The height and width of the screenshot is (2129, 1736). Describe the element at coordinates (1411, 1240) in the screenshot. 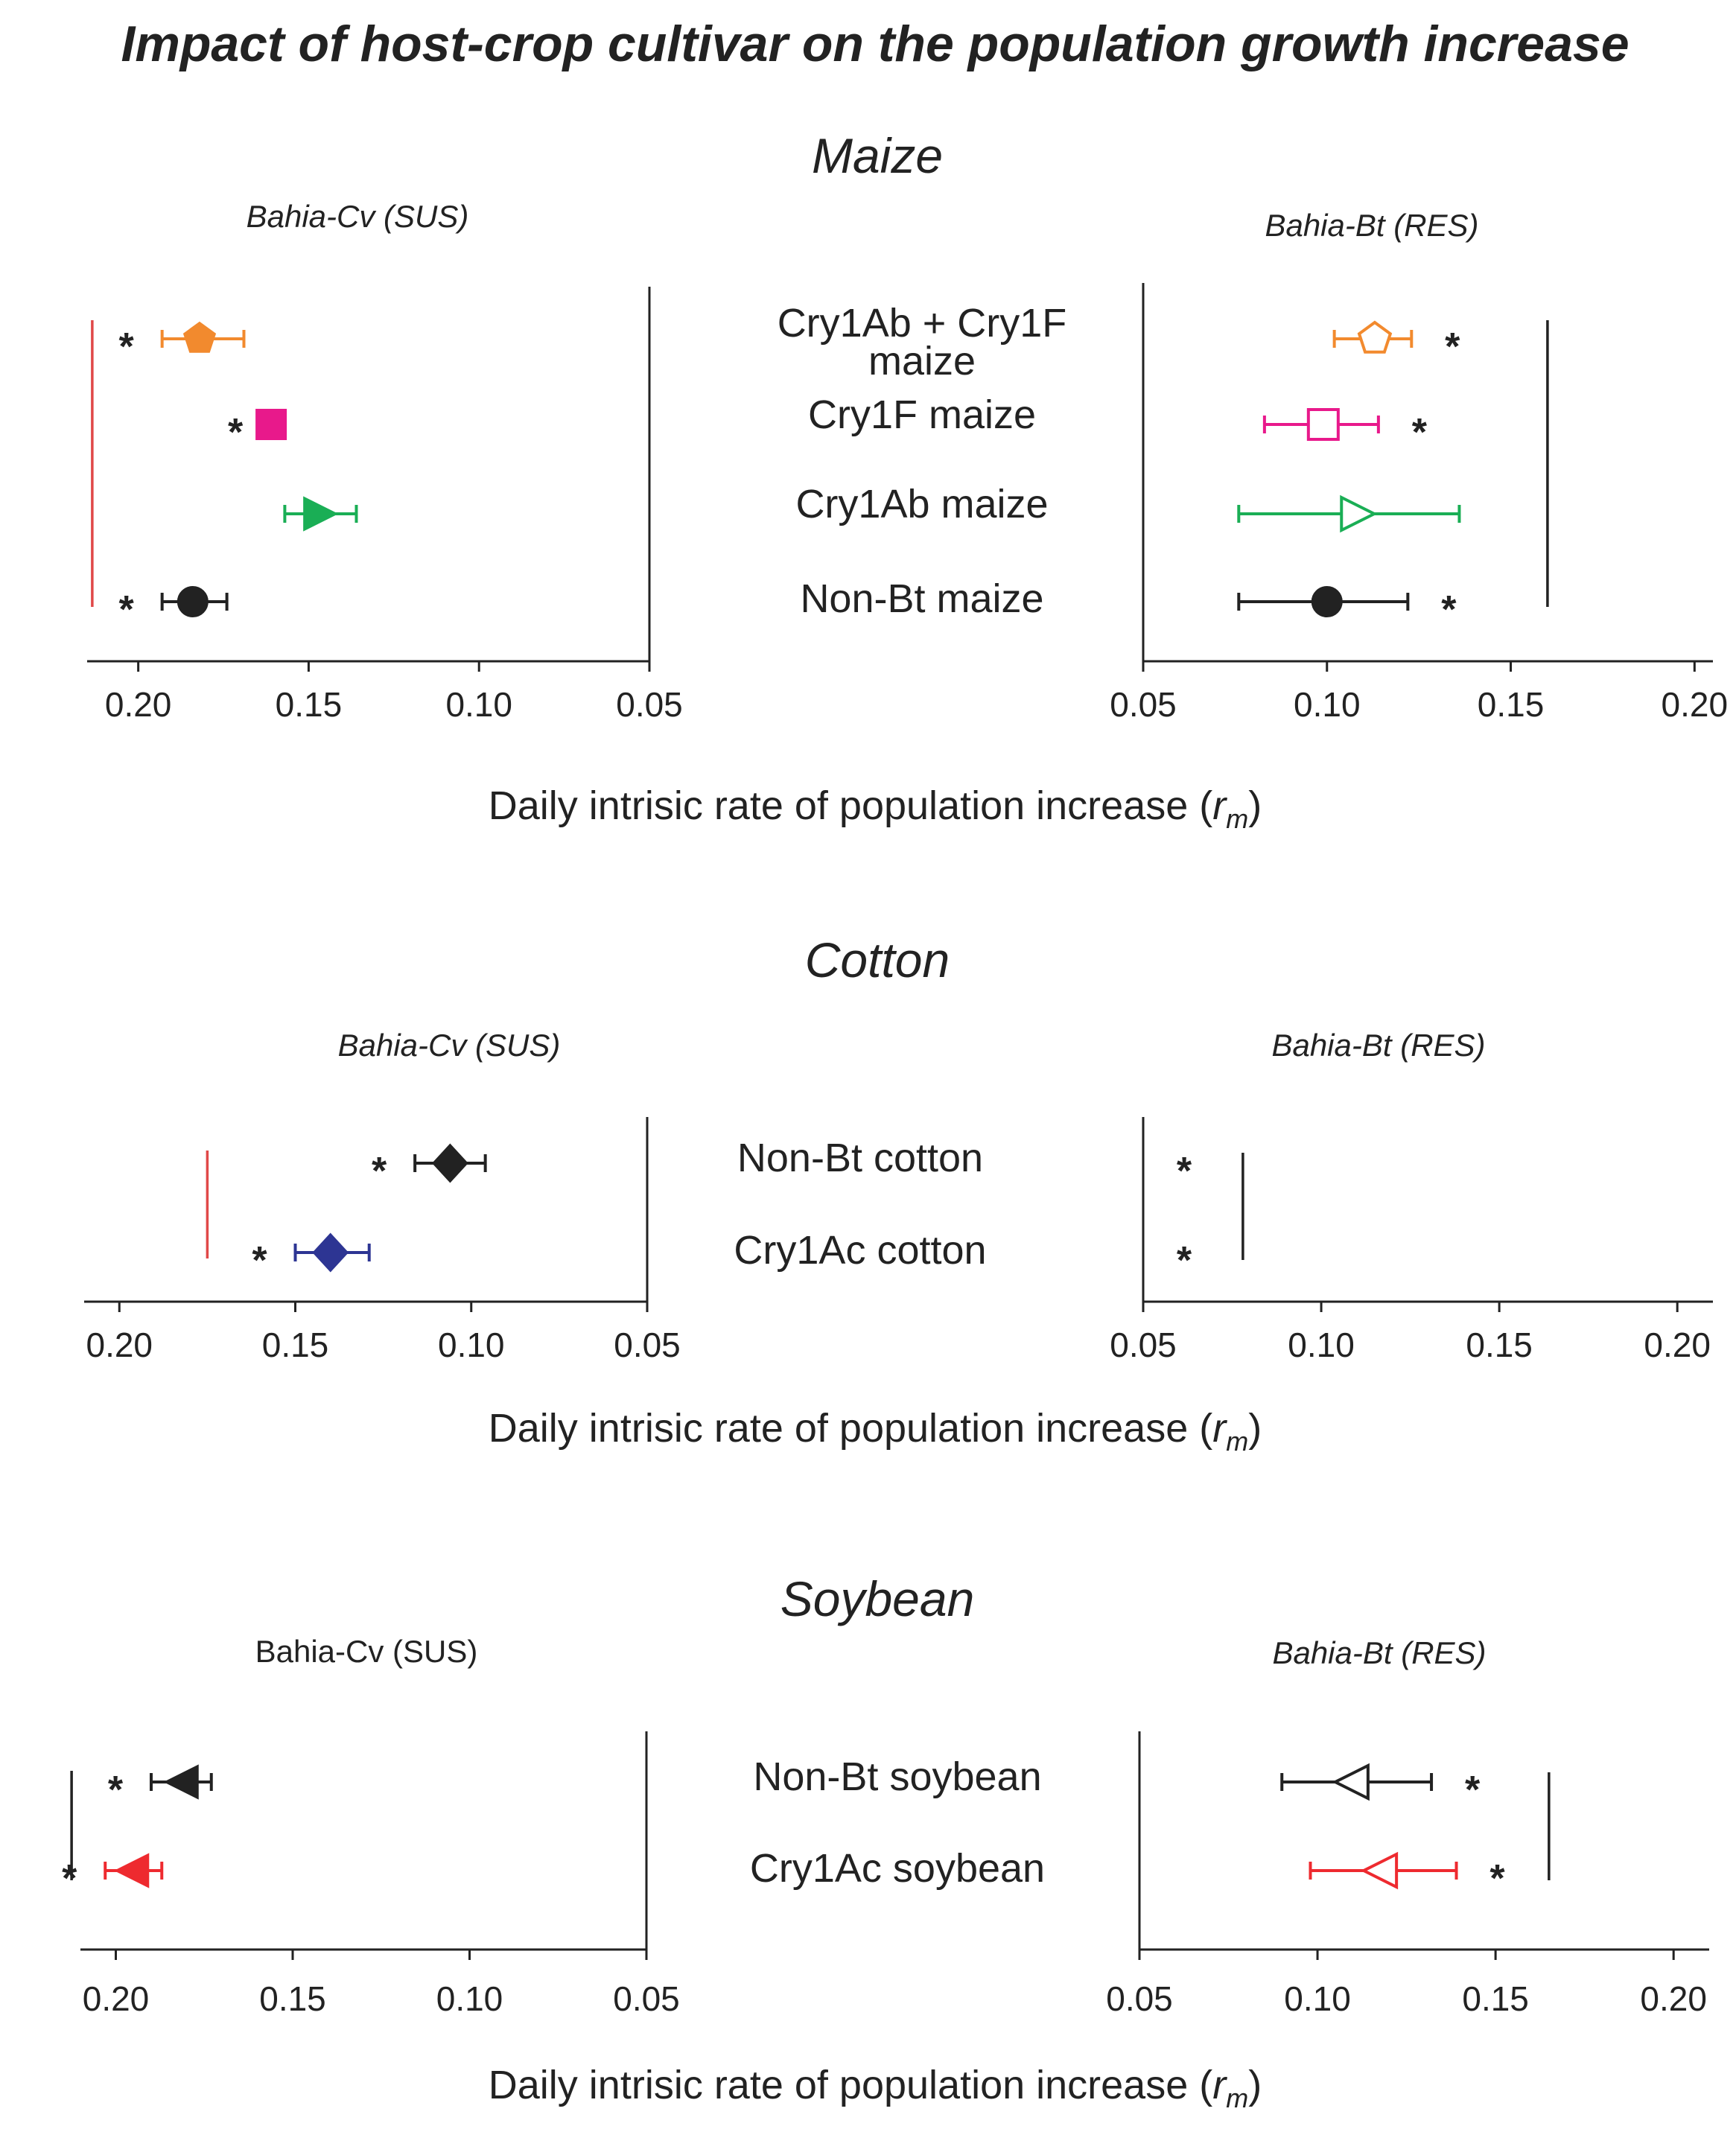

I see `right-plot: 0.05 0.10 0.15 0.20 * *` at that location.